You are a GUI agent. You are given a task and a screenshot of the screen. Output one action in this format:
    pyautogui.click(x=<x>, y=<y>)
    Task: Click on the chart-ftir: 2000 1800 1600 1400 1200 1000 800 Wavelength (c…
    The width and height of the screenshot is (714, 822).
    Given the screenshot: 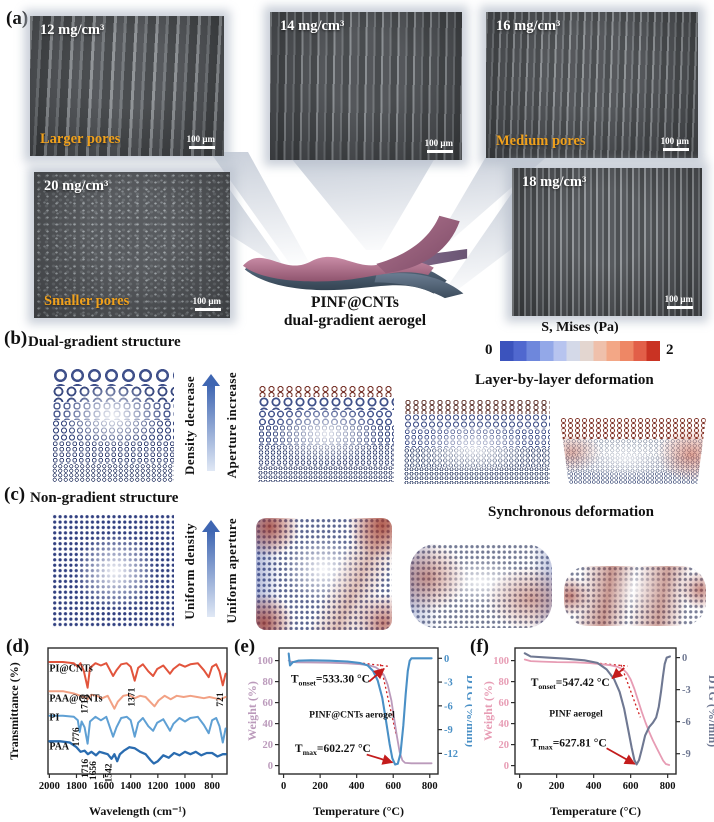 What is the action you would take?
    pyautogui.click(x=121, y=731)
    